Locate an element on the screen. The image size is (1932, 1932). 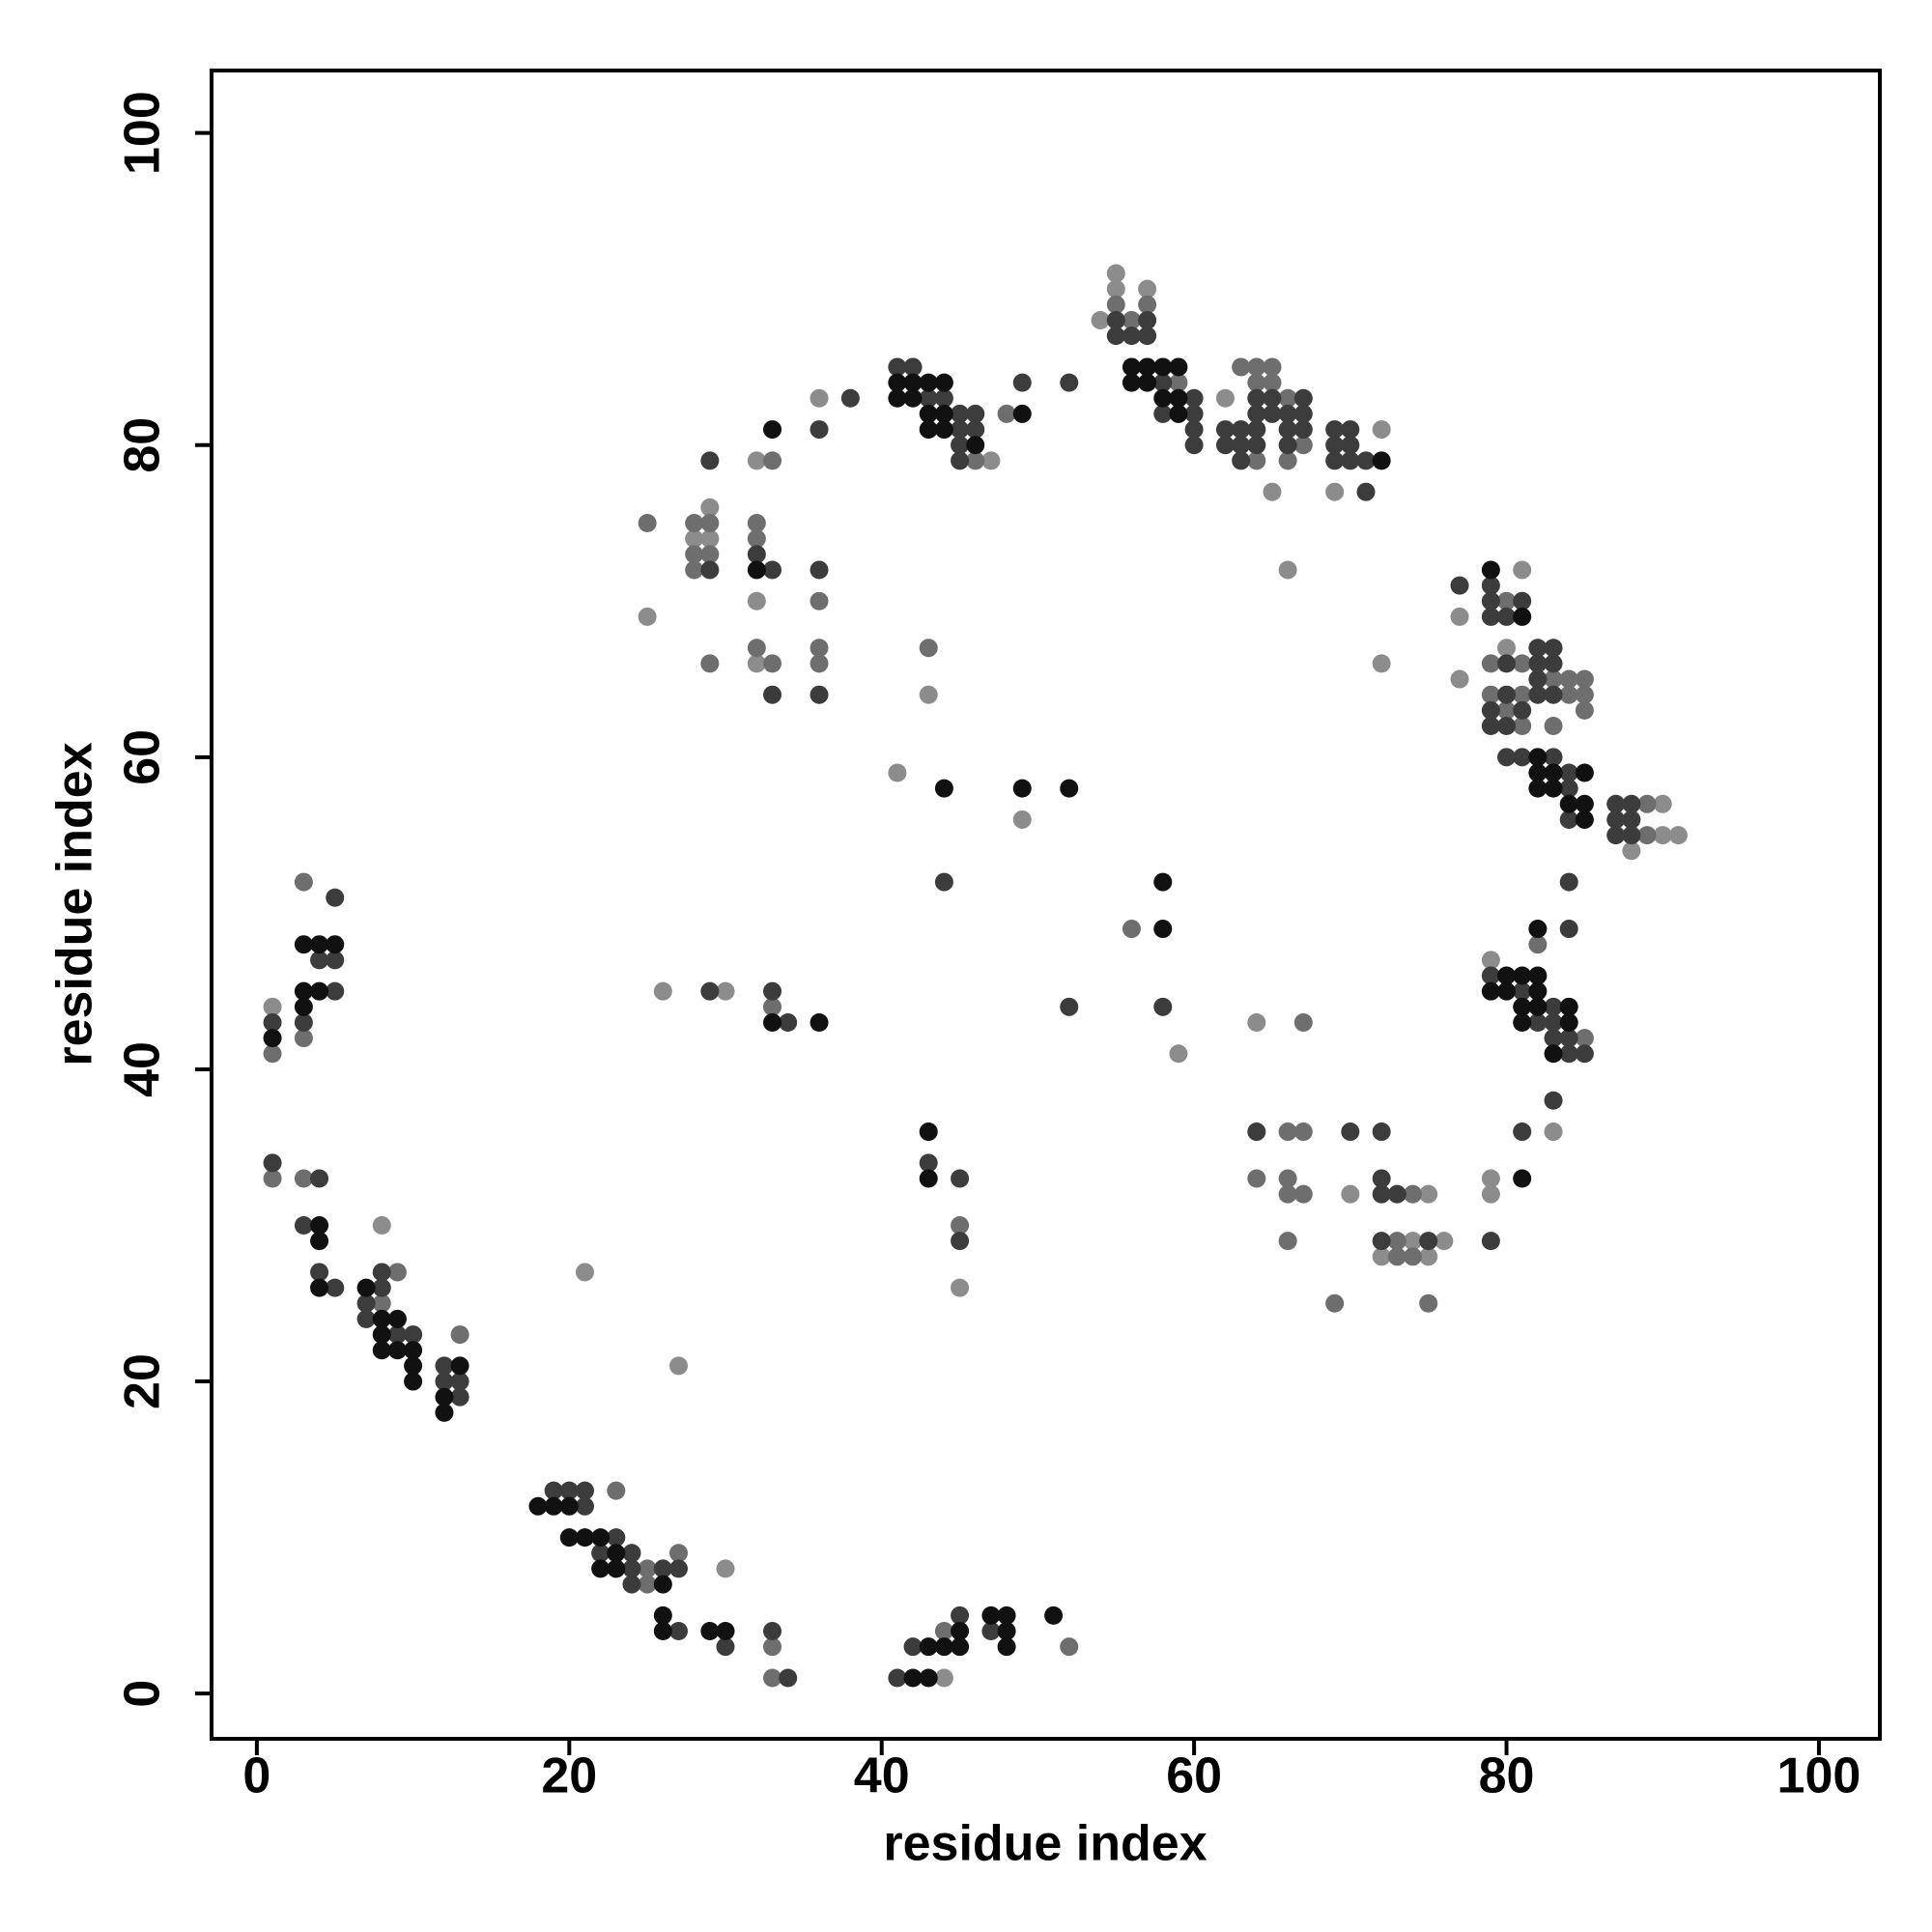
y-tick-label: 40 is located at coordinates (143, 1069).